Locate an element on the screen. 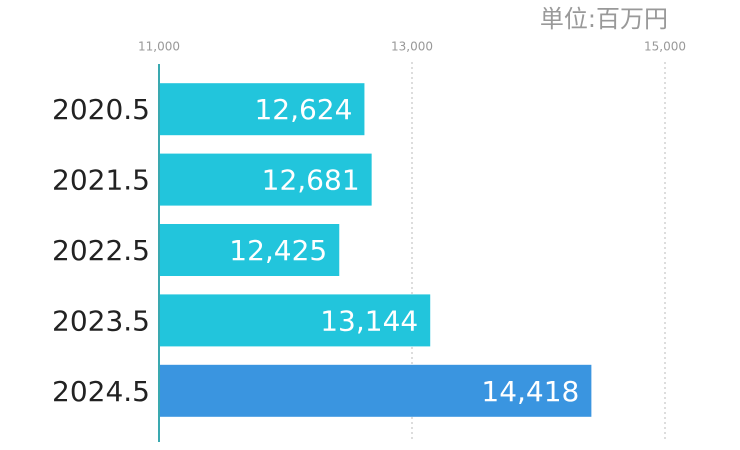 The width and height of the screenshot is (740, 450). value-label: 12,681 is located at coordinates (311, 180).